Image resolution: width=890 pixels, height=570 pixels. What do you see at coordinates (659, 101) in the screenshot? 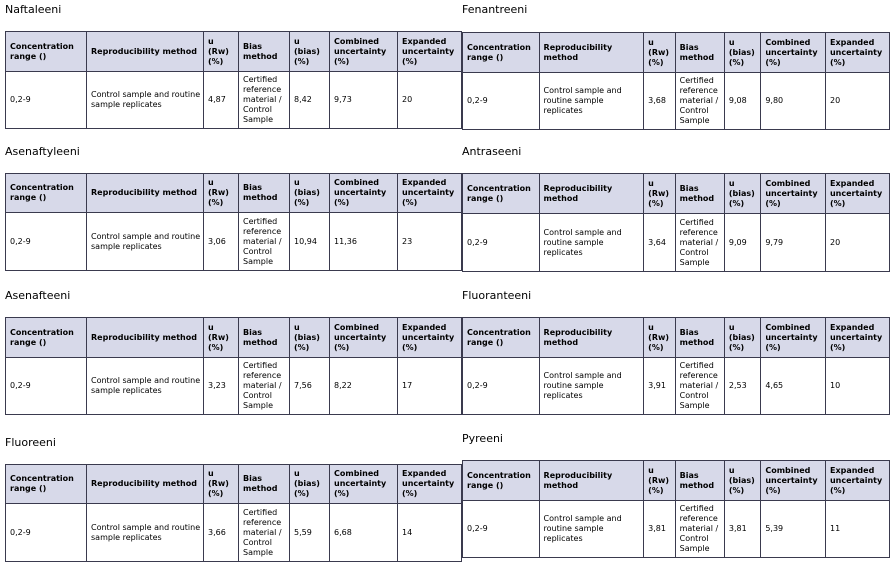
I see `cell-u-rw: 3,68` at bounding box center [659, 101].